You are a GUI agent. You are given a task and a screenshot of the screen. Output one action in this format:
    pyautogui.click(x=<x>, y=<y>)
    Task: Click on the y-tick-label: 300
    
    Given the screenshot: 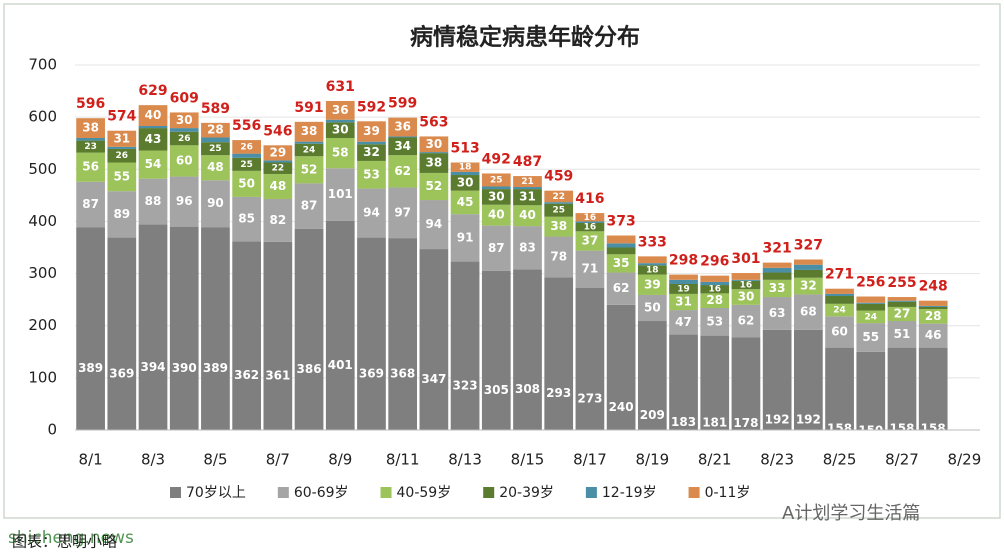 What is the action you would take?
    pyautogui.click(x=42, y=273)
    